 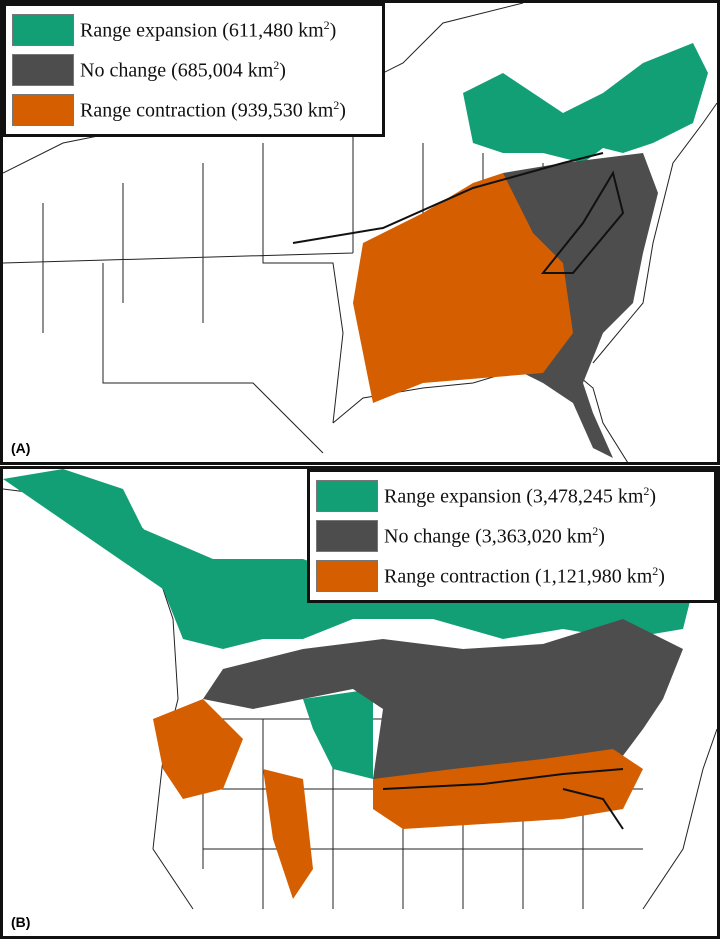 What do you see at coordinates (194, 30) in the screenshot?
I see `legend-item-expansion: Range expansion (611,480 km2)` at bounding box center [194, 30].